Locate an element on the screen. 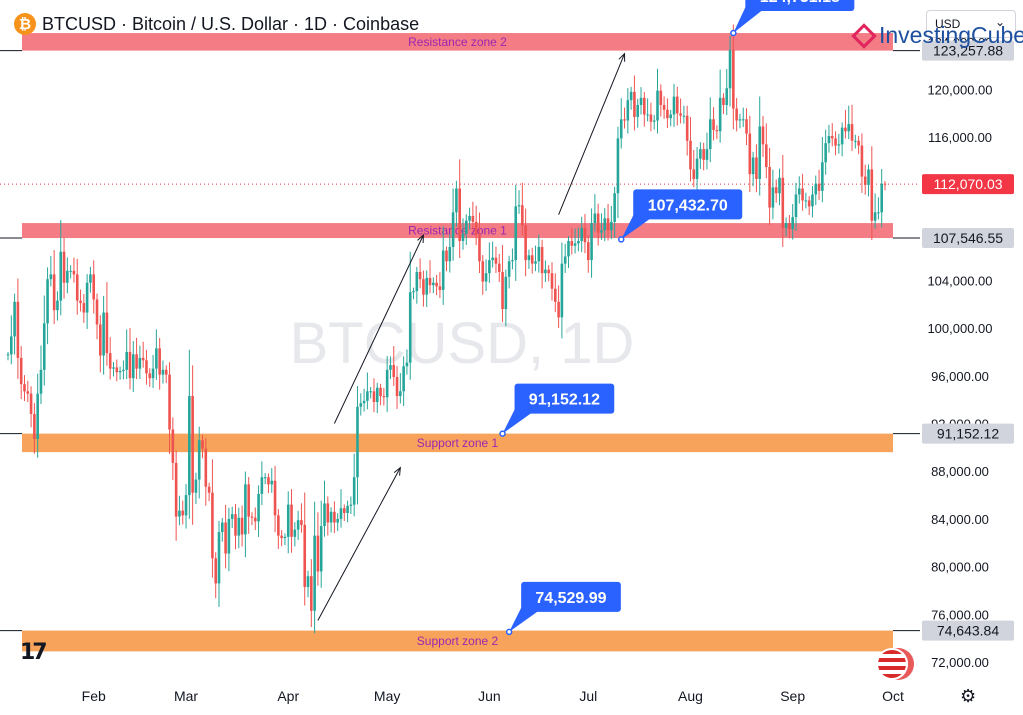  x-tick-label: Aug is located at coordinates (690, 696).